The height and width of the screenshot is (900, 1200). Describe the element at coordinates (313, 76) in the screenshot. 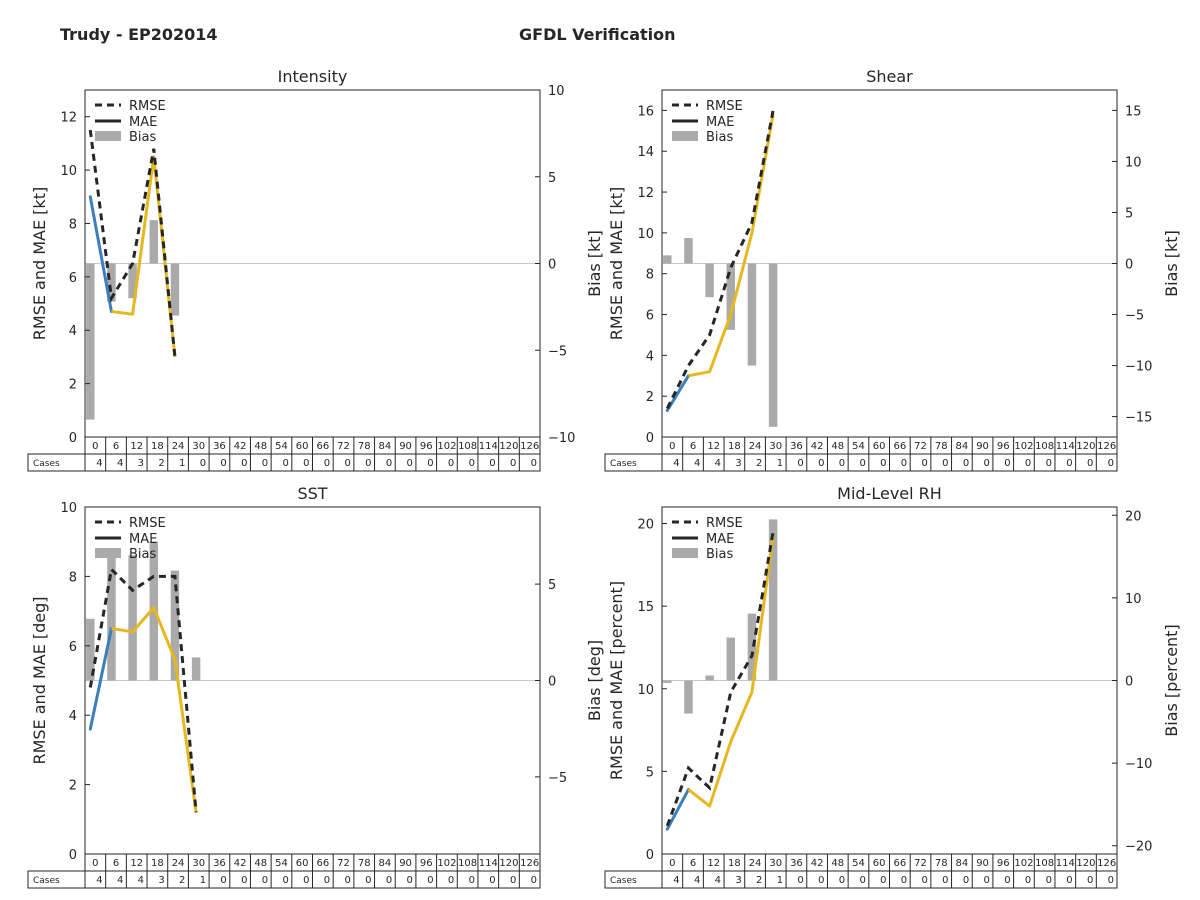

I see `chart-title: Intensity` at that location.